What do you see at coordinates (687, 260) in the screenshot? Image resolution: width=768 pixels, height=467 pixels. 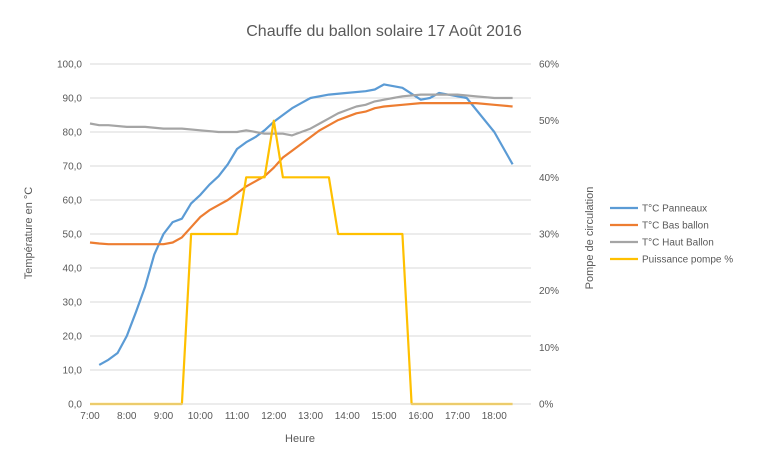 I see `legend-label: Puissance pompe %` at bounding box center [687, 260].